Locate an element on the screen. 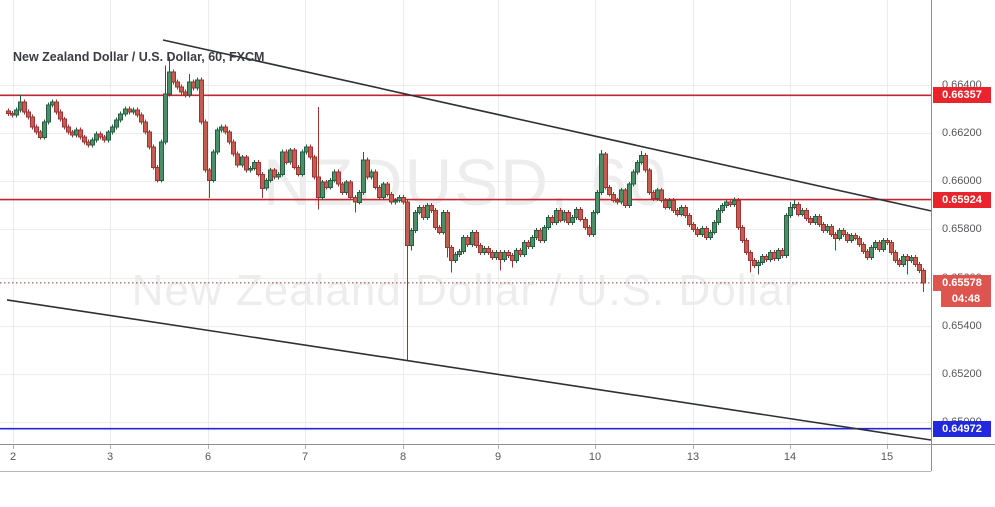 Image resolution: width=995 pixels, height=507 pixels. last-price-tag: 0.65578 is located at coordinates (962, 283).